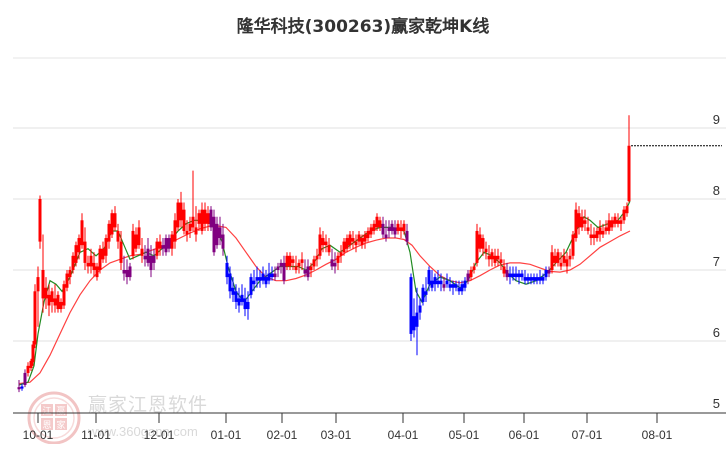  What do you see at coordinates (336, 435) in the screenshot?
I see `x-tick-label: 03-01` at bounding box center [336, 435].